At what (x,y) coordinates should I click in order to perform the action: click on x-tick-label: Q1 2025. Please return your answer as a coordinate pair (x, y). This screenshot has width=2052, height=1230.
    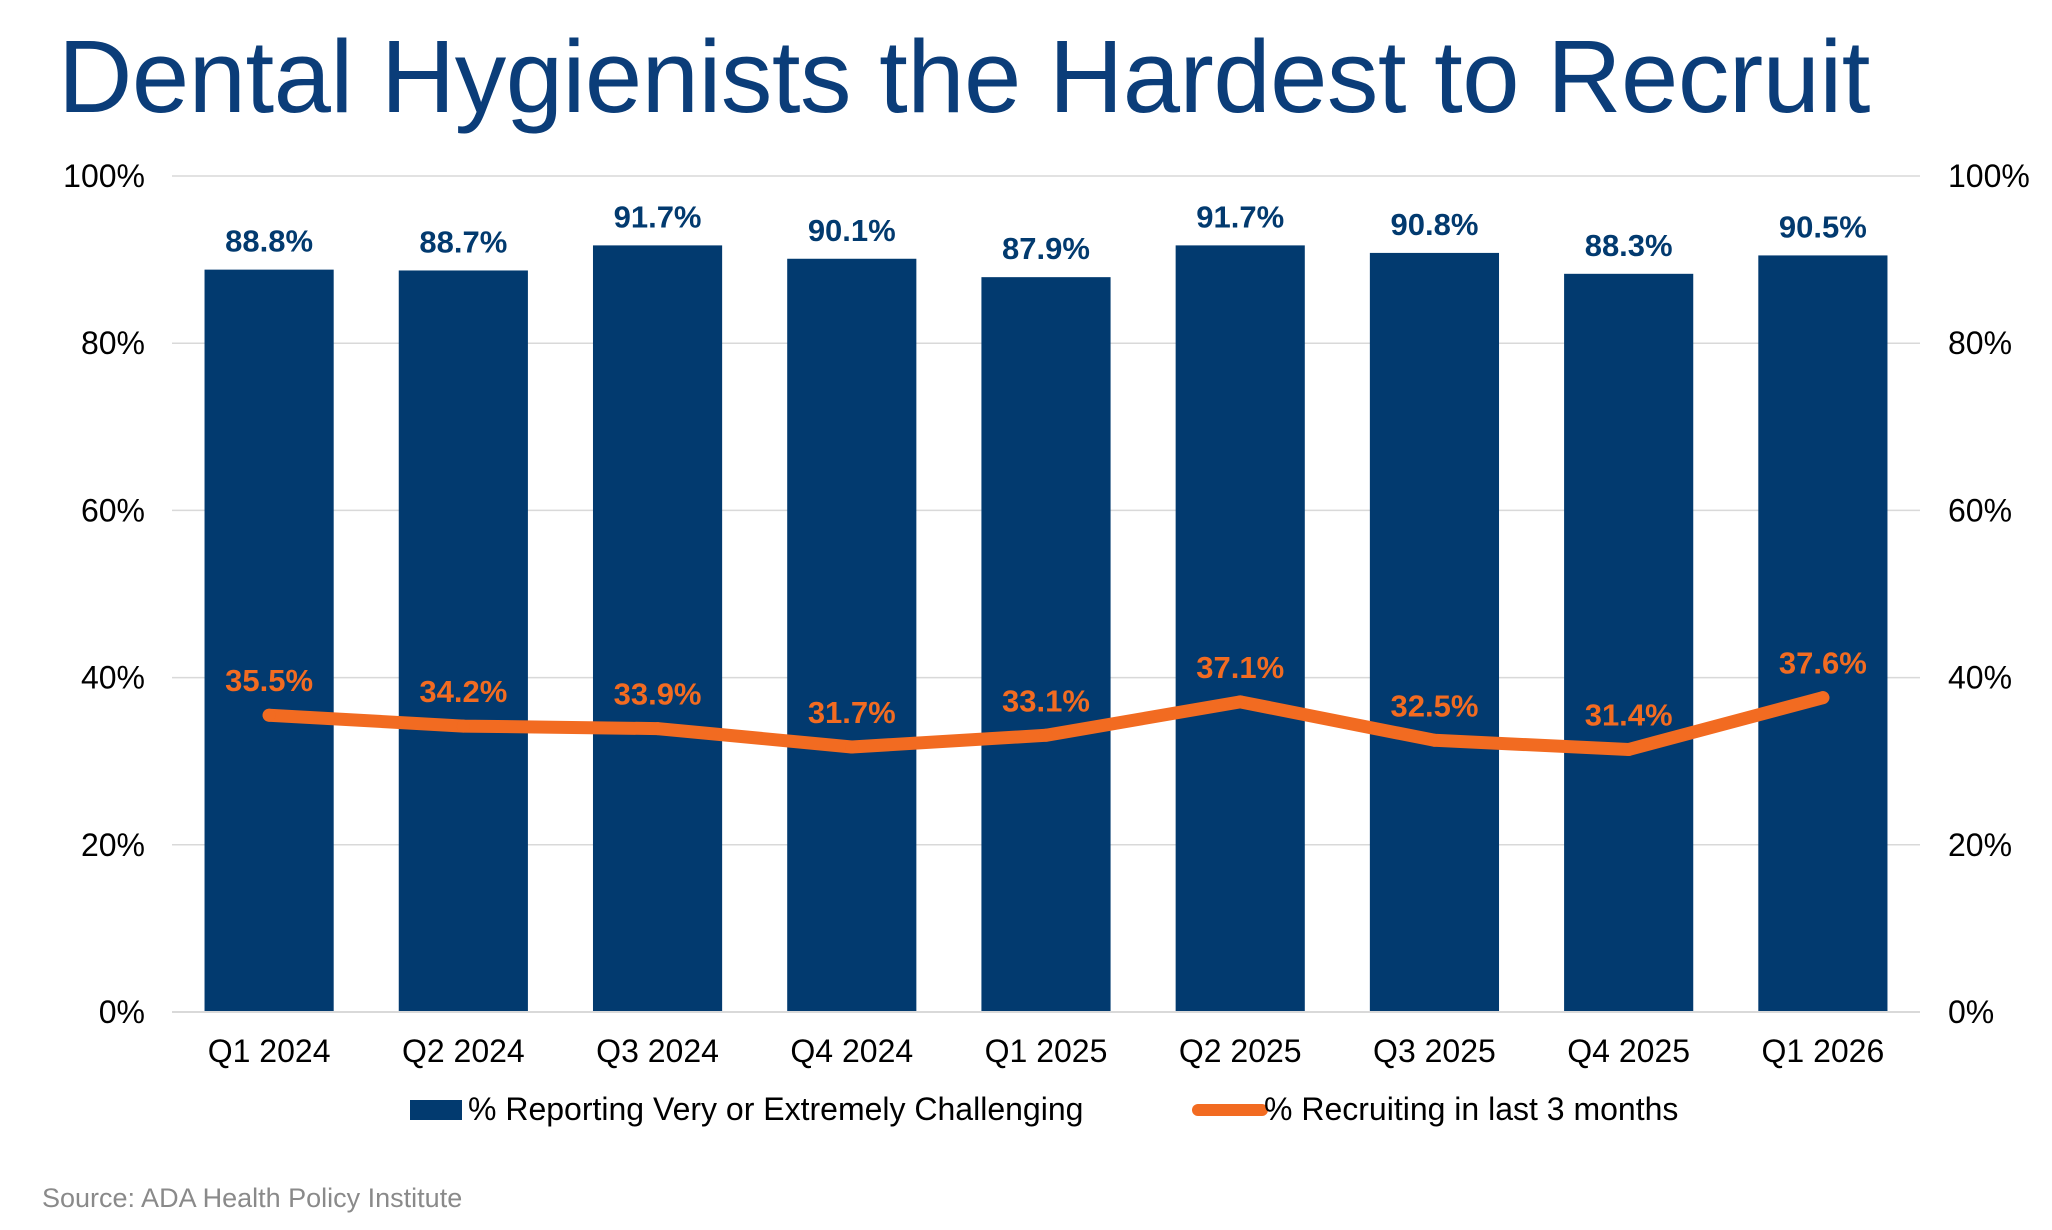
    Looking at the image, I should click on (1046, 1051).